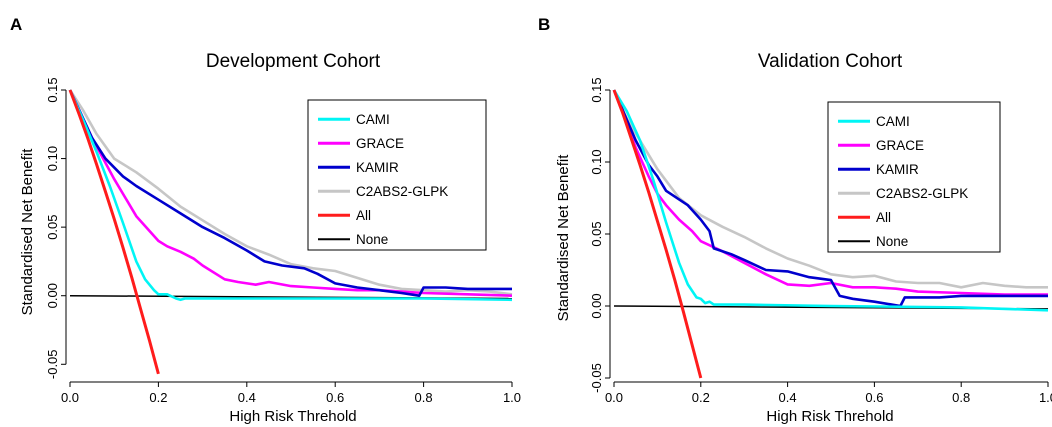 Image resolution: width=1052 pixels, height=427 pixels. What do you see at coordinates (16, 24) in the screenshot?
I see `panel-letter: A` at bounding box center [16, 24].